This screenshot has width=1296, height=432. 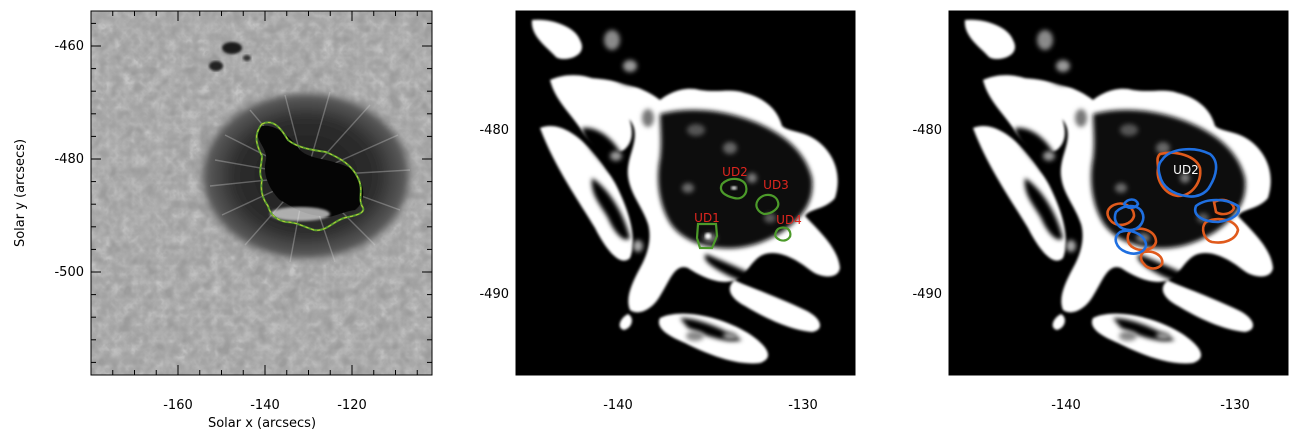 I want to click on panel-1-xtick-label: -160, so click(x=178, y=405).